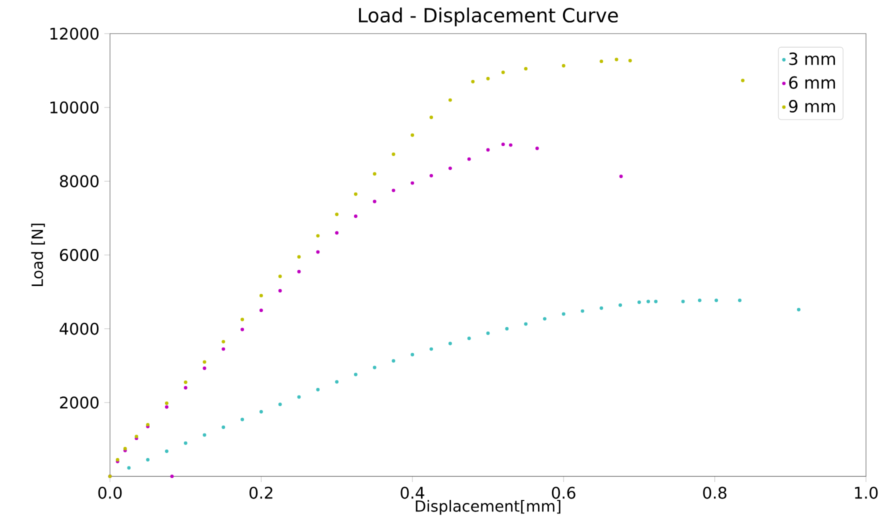  Describe the element at coordinates (488, 507) in the screenshot. I see `x-axis-title: Displacement[mm]` at that location.